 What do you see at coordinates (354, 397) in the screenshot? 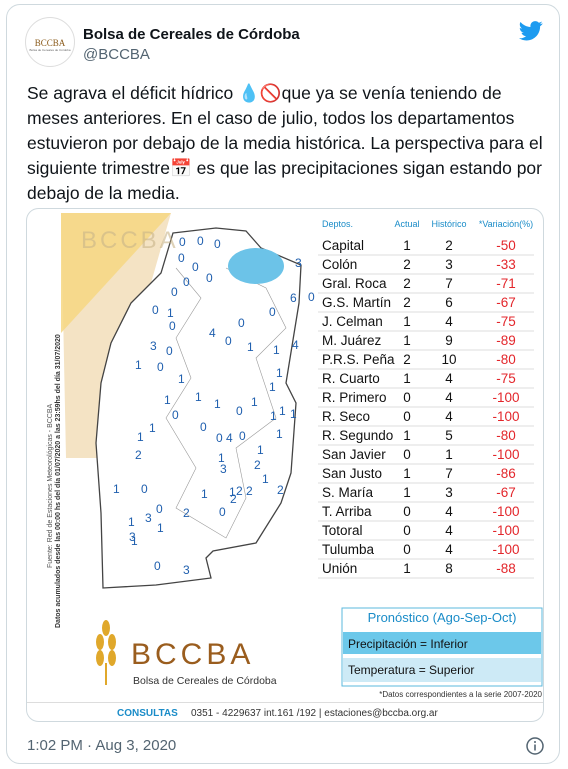
I see `table-cell: R. Primero` at bounding box center [354, 397].